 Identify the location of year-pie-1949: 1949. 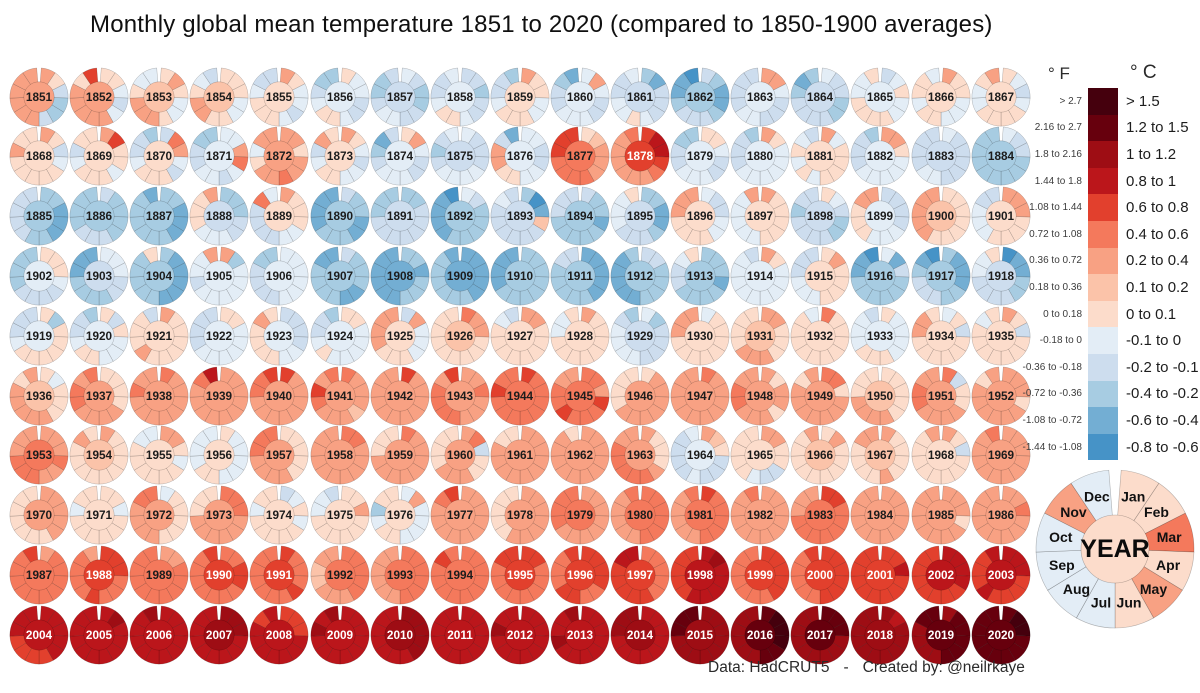
(820, 395).